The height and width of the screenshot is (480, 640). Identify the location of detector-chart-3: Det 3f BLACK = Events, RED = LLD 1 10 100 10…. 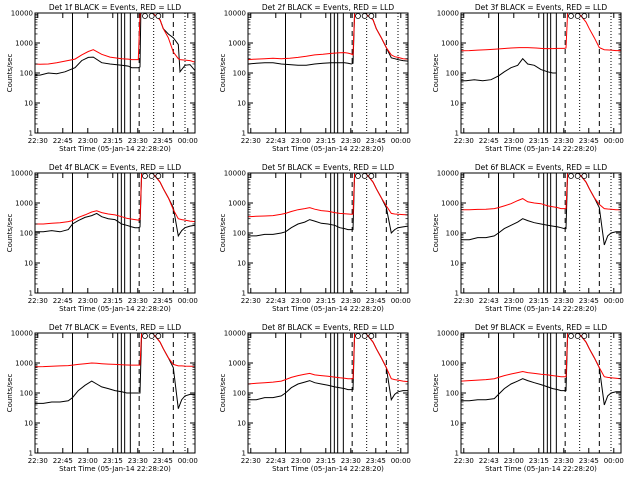
(528, 78).